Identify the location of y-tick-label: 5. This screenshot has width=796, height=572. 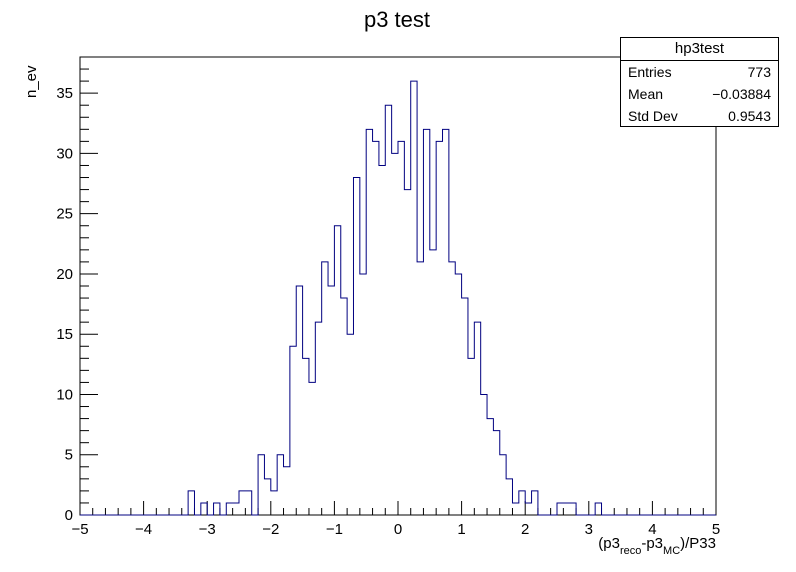
(69, 455).